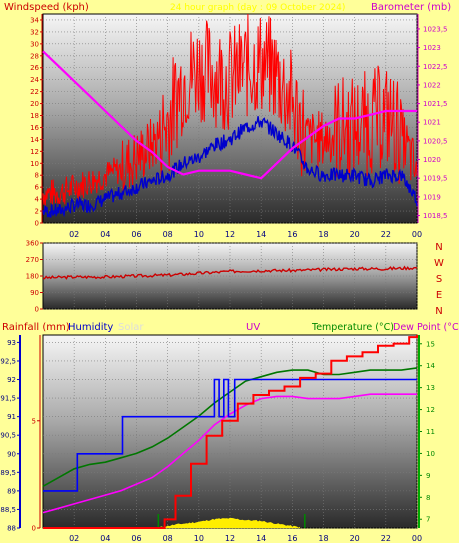  I want to click on temperature-x-tick-label: 14, so click(261, 538).